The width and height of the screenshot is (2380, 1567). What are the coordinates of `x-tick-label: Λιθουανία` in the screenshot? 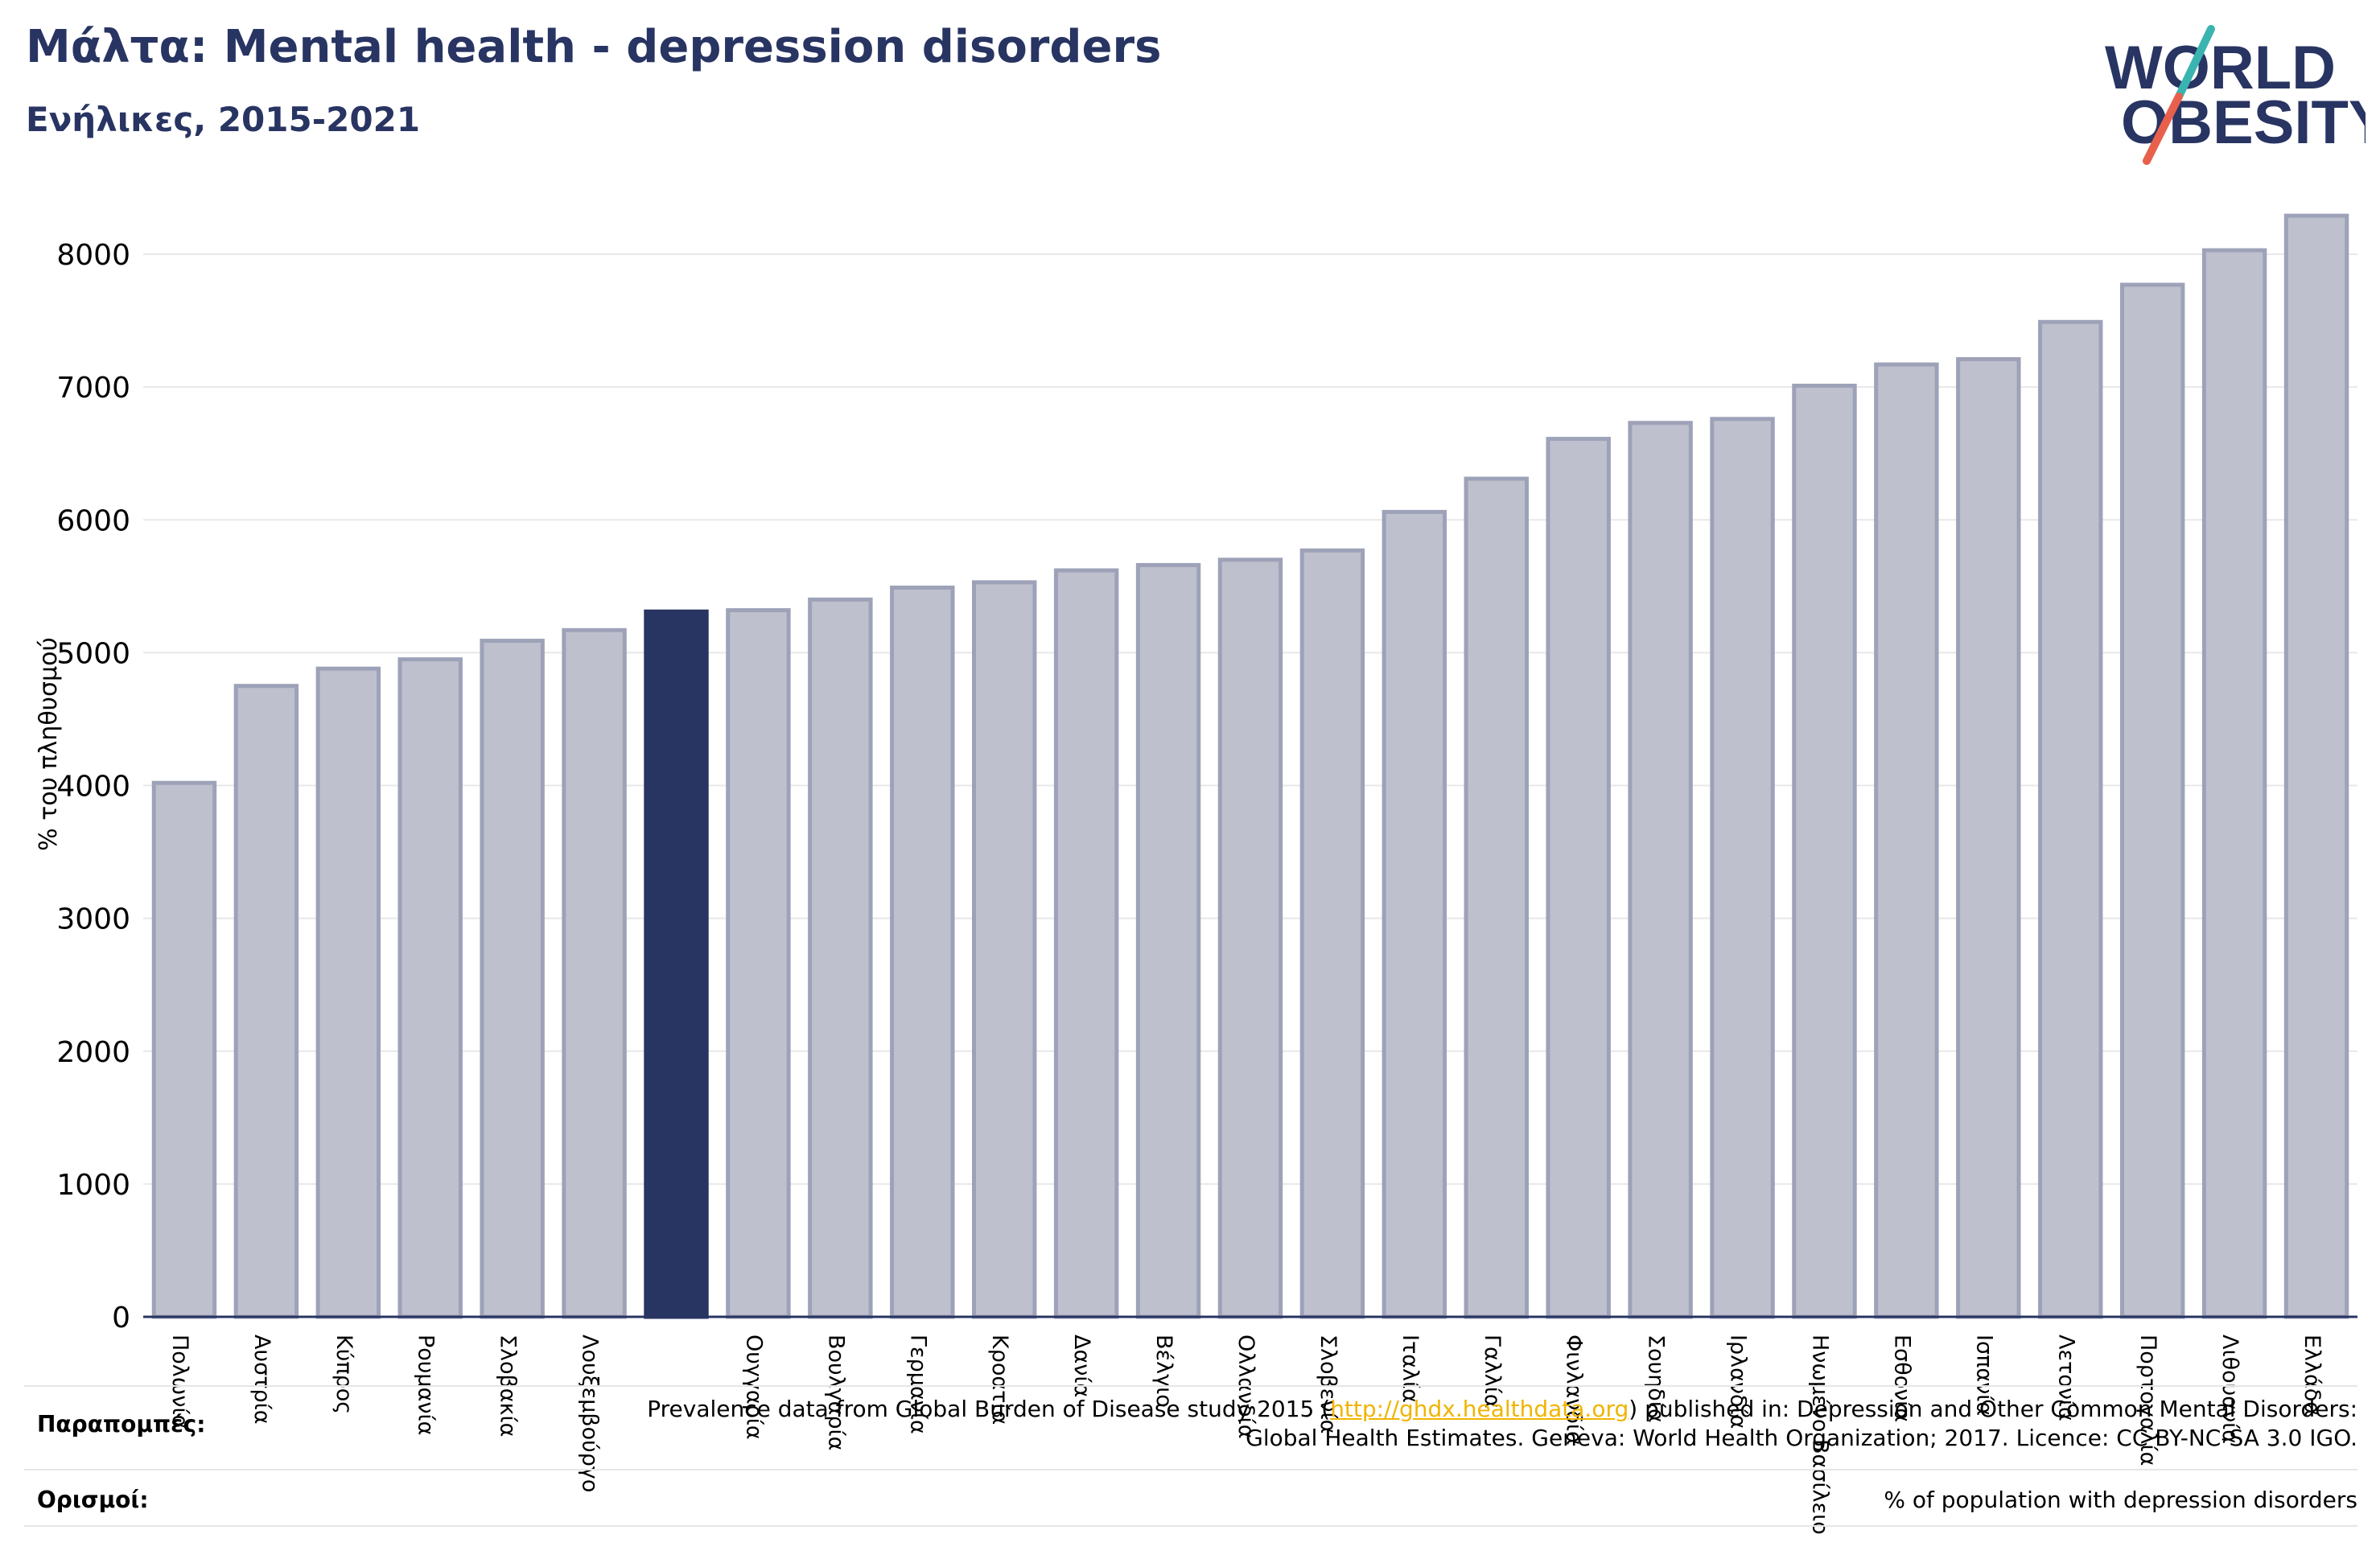 It's located at (2230, 1389).